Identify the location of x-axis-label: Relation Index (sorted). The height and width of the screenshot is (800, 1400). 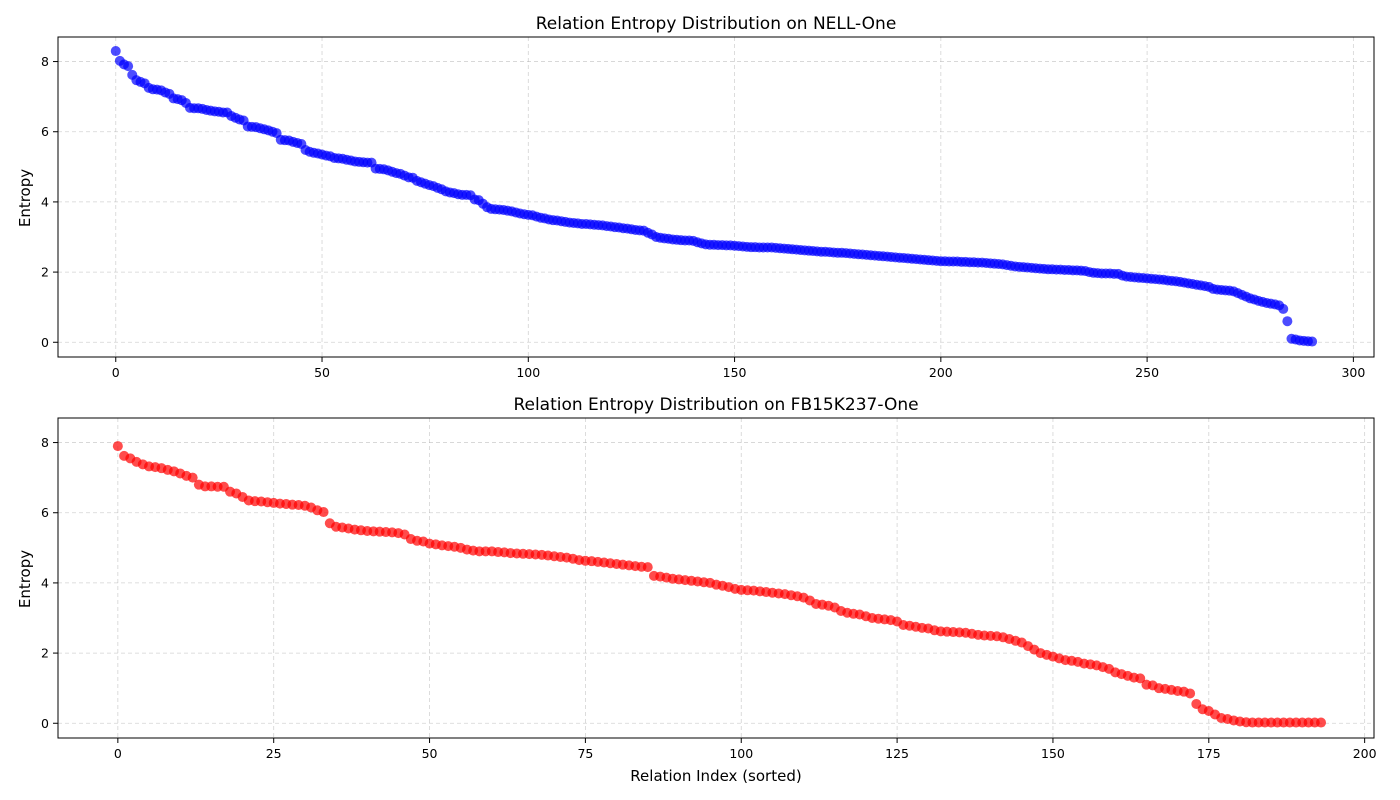
(715, 776).